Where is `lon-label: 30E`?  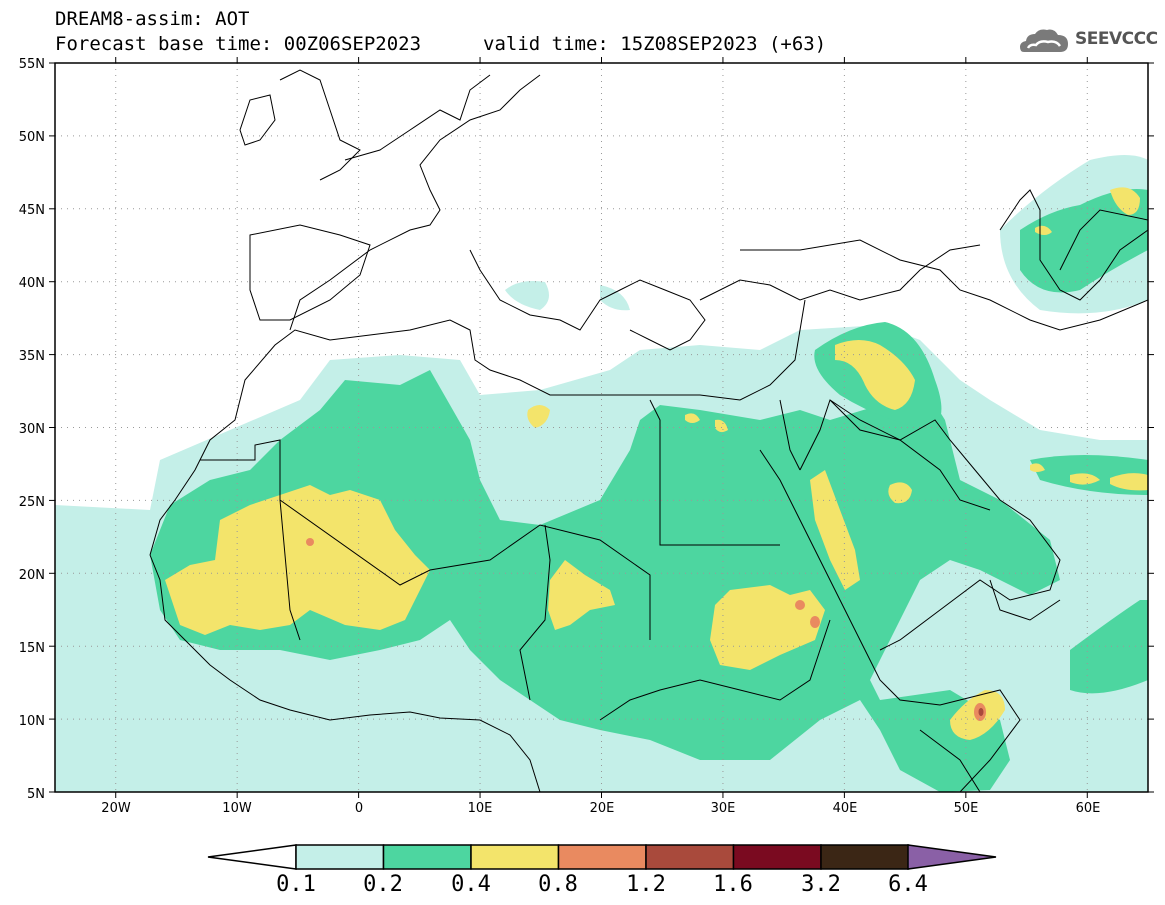 lon-label: 30E is located at coordinates (723, 808).